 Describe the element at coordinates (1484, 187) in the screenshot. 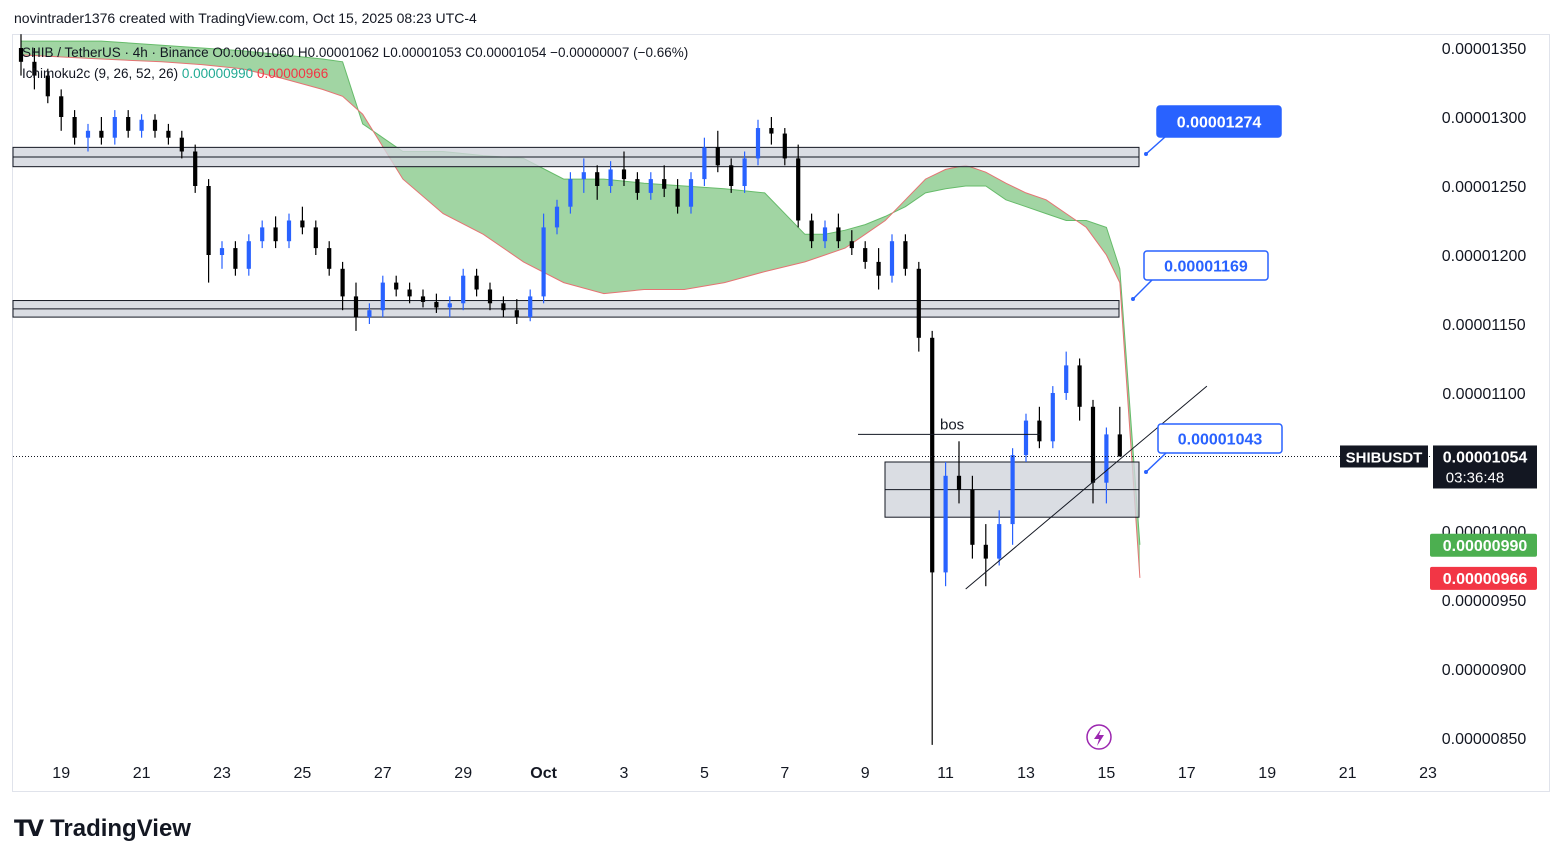

I see `y-tick-label: 0.00001250` at that location.